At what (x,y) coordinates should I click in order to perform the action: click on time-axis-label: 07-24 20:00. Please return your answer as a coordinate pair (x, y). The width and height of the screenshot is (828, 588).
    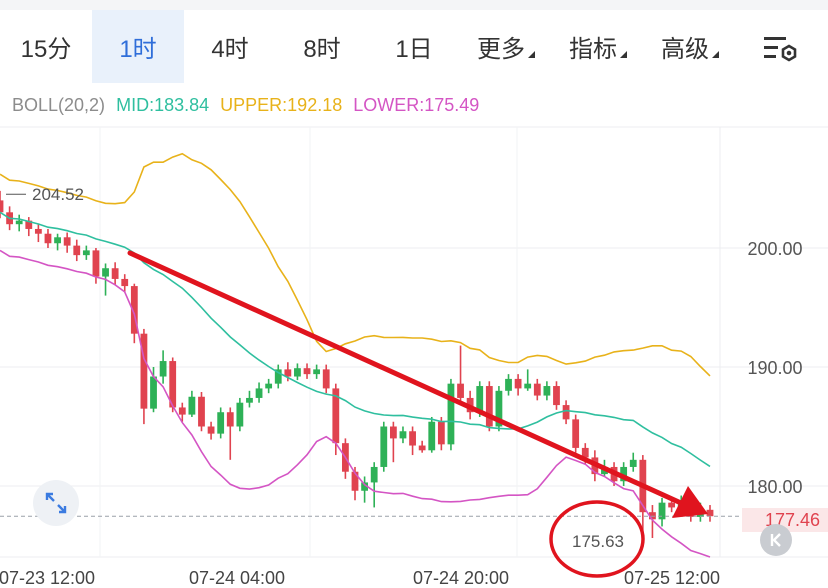
    Looking at the image, I should click on (461, 578).